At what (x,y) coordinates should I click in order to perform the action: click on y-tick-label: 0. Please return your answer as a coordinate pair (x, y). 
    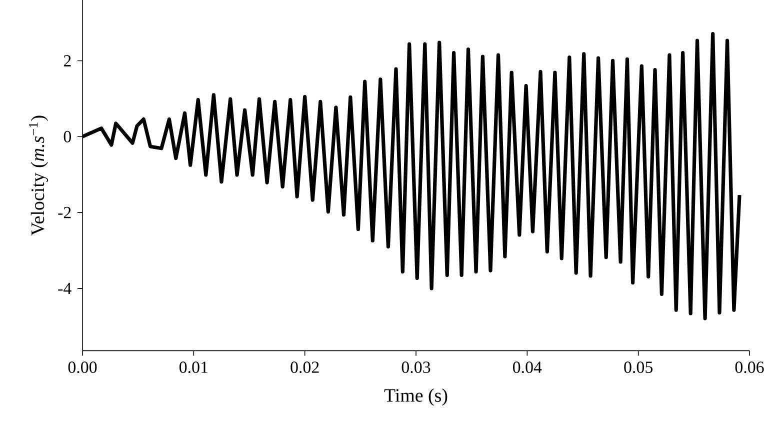
    Looking at the image, I should click on (68, 136).